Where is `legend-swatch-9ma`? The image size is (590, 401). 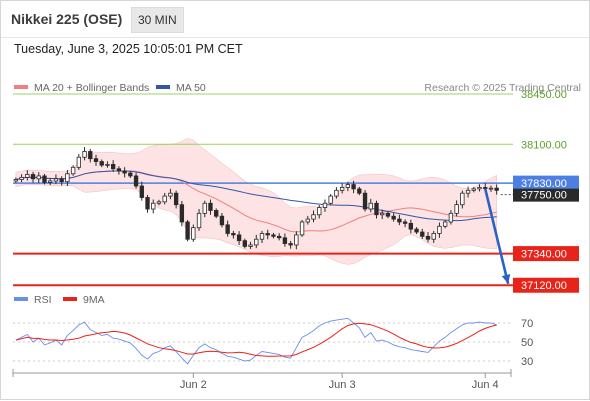
legend-swatch-9ma is located at coordinates (70, 299).